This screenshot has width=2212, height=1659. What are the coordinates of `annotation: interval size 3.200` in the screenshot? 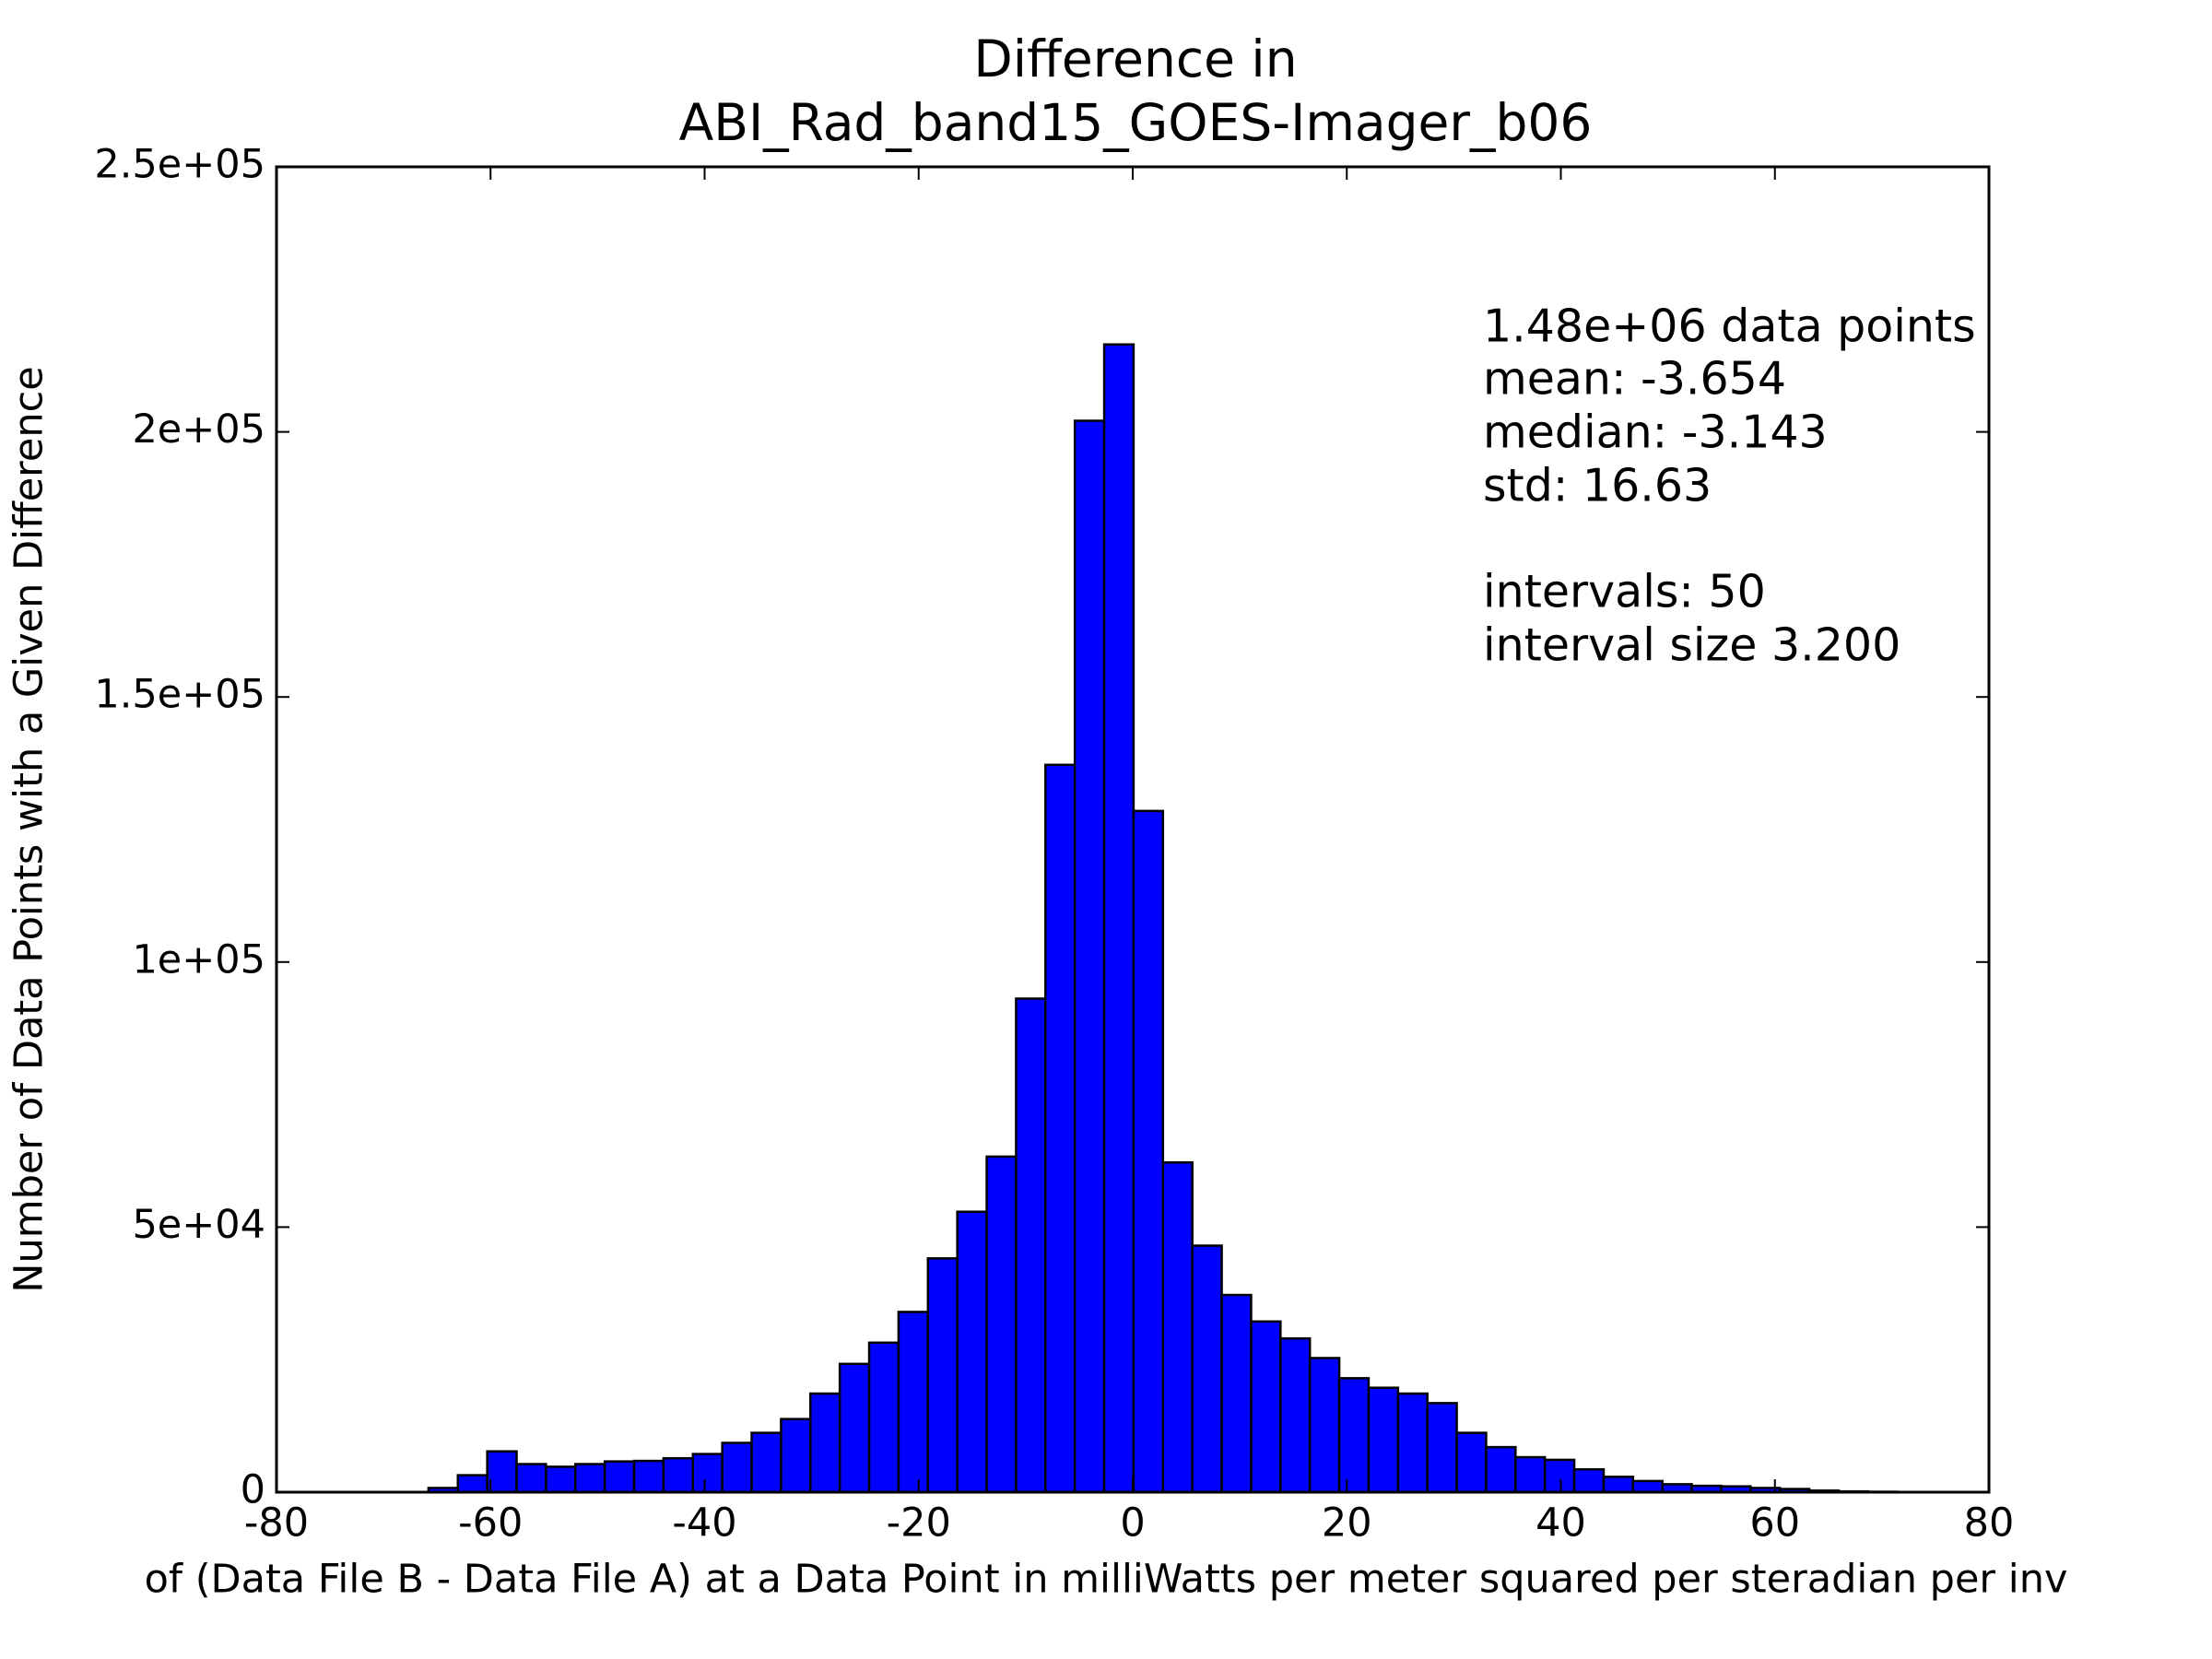 It's located at (1691, 645).